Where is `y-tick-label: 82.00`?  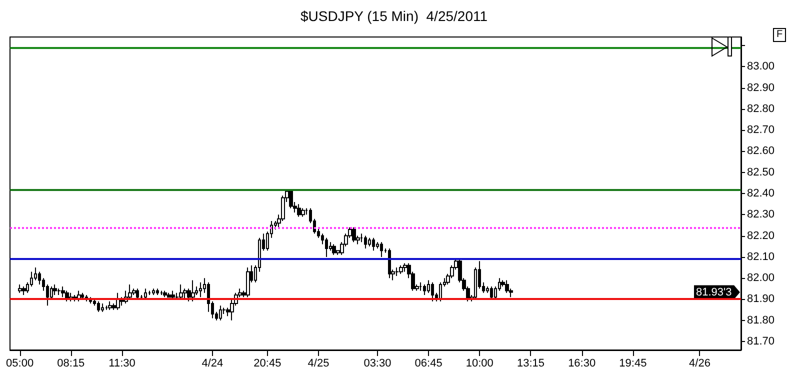
y-tick-label: 82.00 is located at coordinates (761, 278).